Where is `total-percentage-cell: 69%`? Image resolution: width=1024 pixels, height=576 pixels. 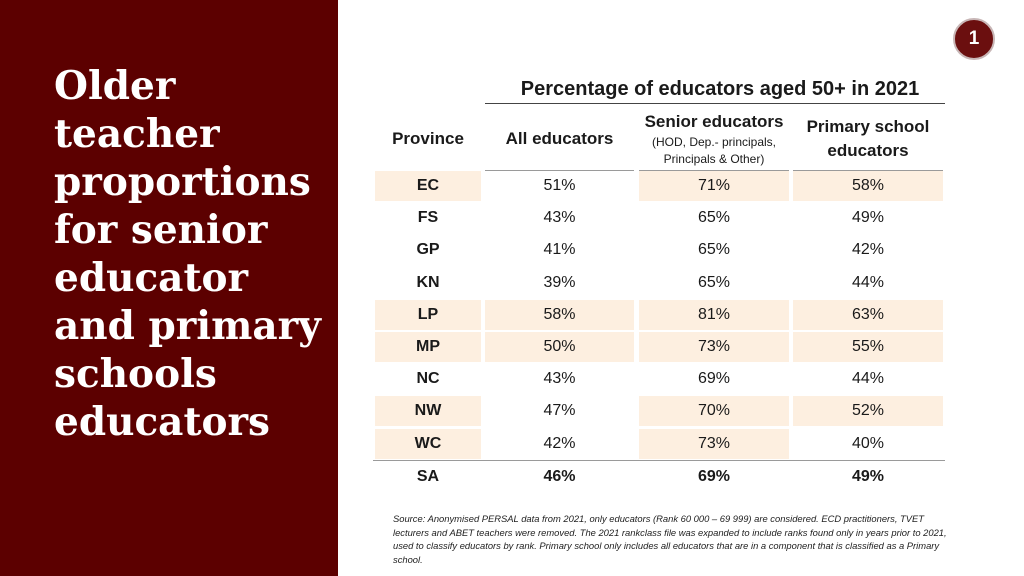 total-percentage-cell: 69% is located at coordinates (714, 476).